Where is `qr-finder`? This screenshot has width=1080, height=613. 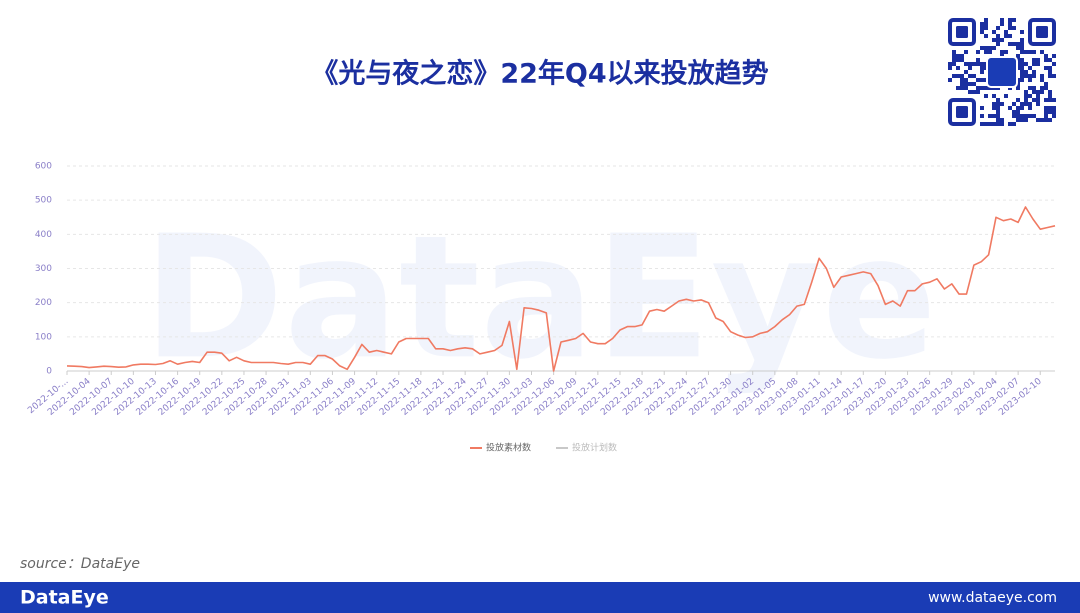
qr-finder is located at coordinates (1042, 32).